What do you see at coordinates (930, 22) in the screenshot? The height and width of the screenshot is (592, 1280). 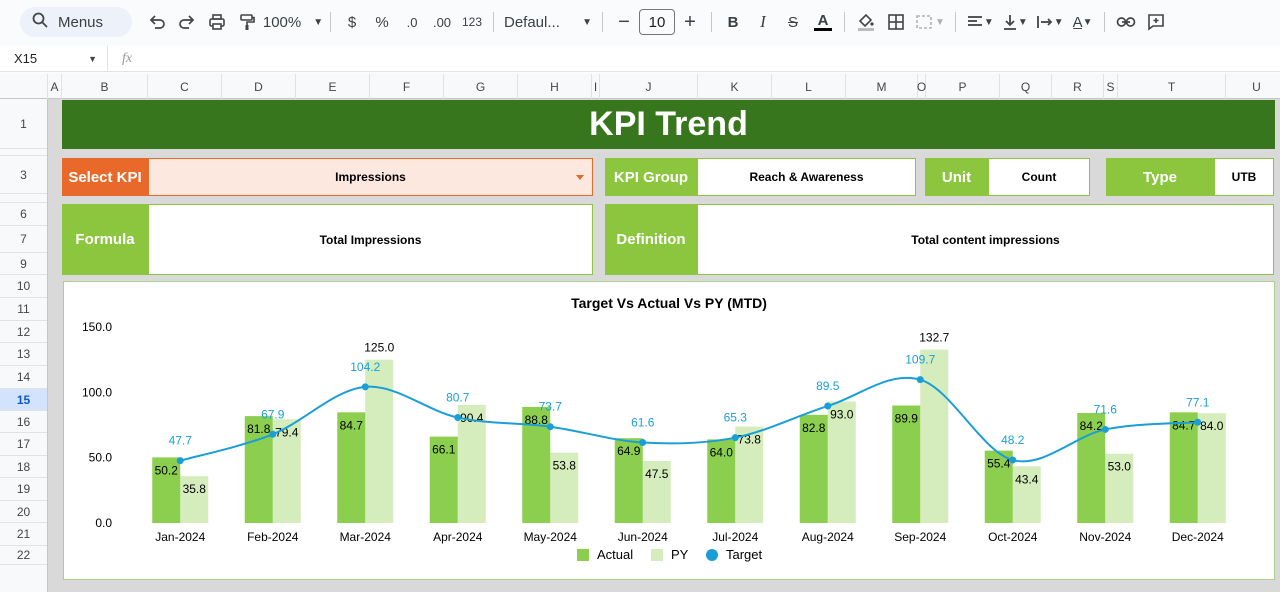 I see `merge-cells-icon: ▼` at bounding box center [930, 22].